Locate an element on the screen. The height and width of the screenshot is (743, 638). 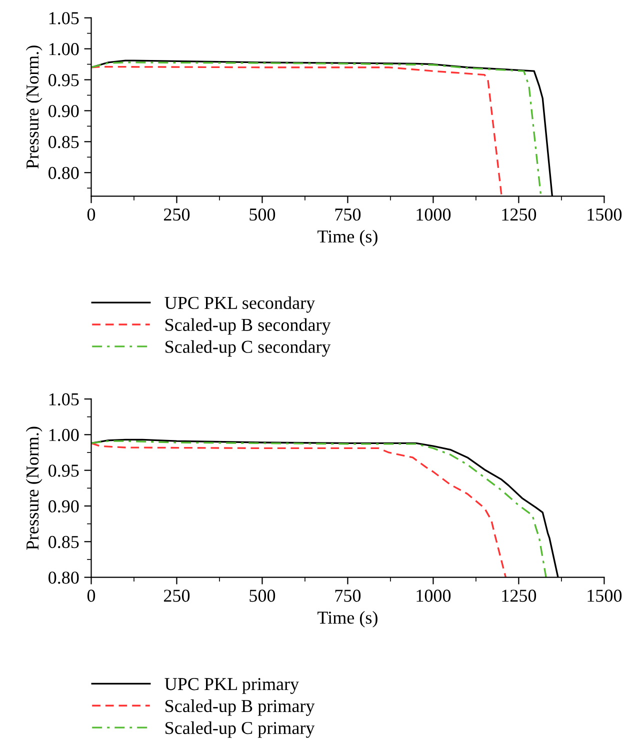
legend-label: UPC PKL primary is located at coordinates (231, 686).